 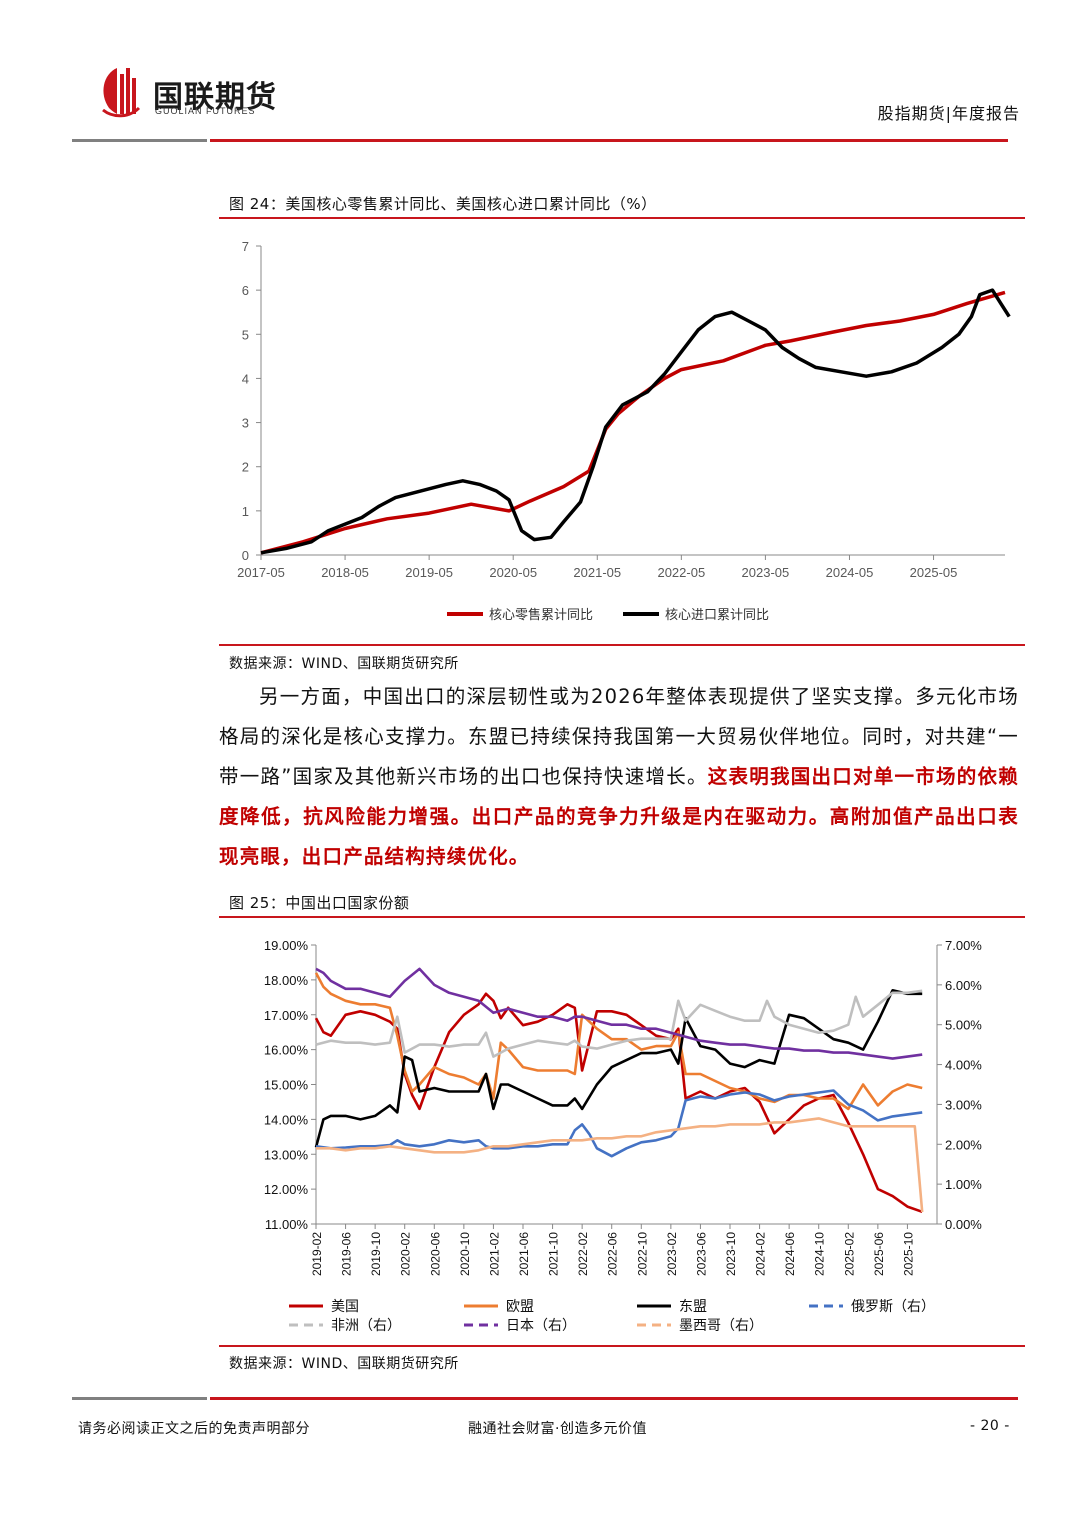 I want to click on x-tick-label: 2020-02, so click(x=406, y=1254).